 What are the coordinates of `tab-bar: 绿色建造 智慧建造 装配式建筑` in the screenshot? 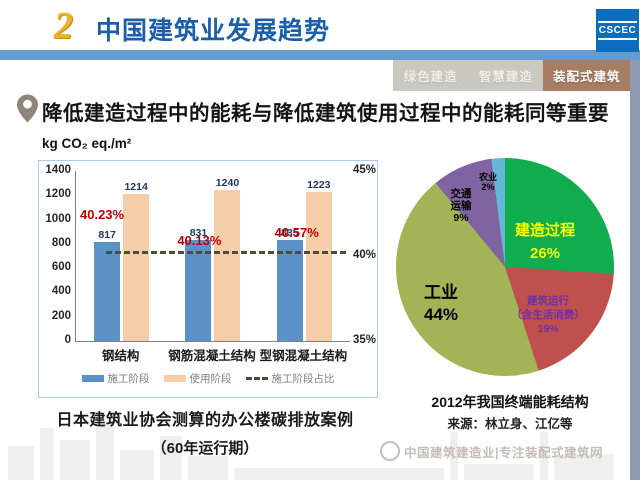 It's located at (511, 75).